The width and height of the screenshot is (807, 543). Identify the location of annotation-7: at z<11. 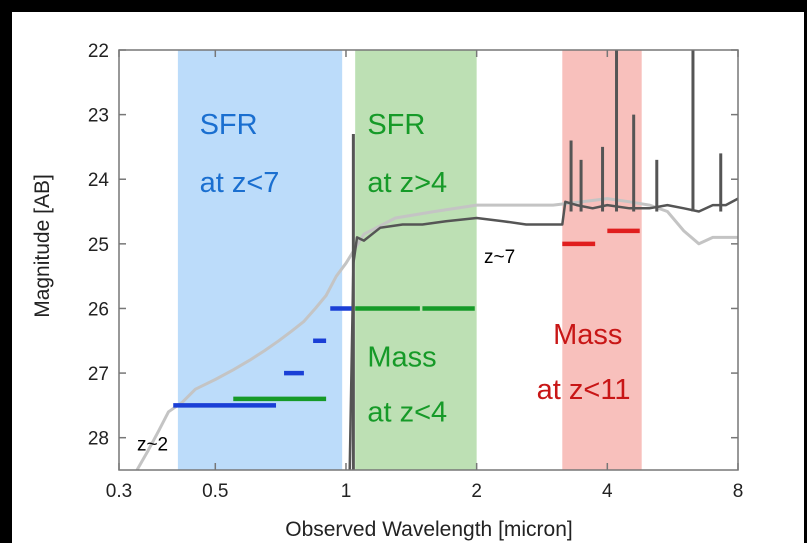
(584, 390).